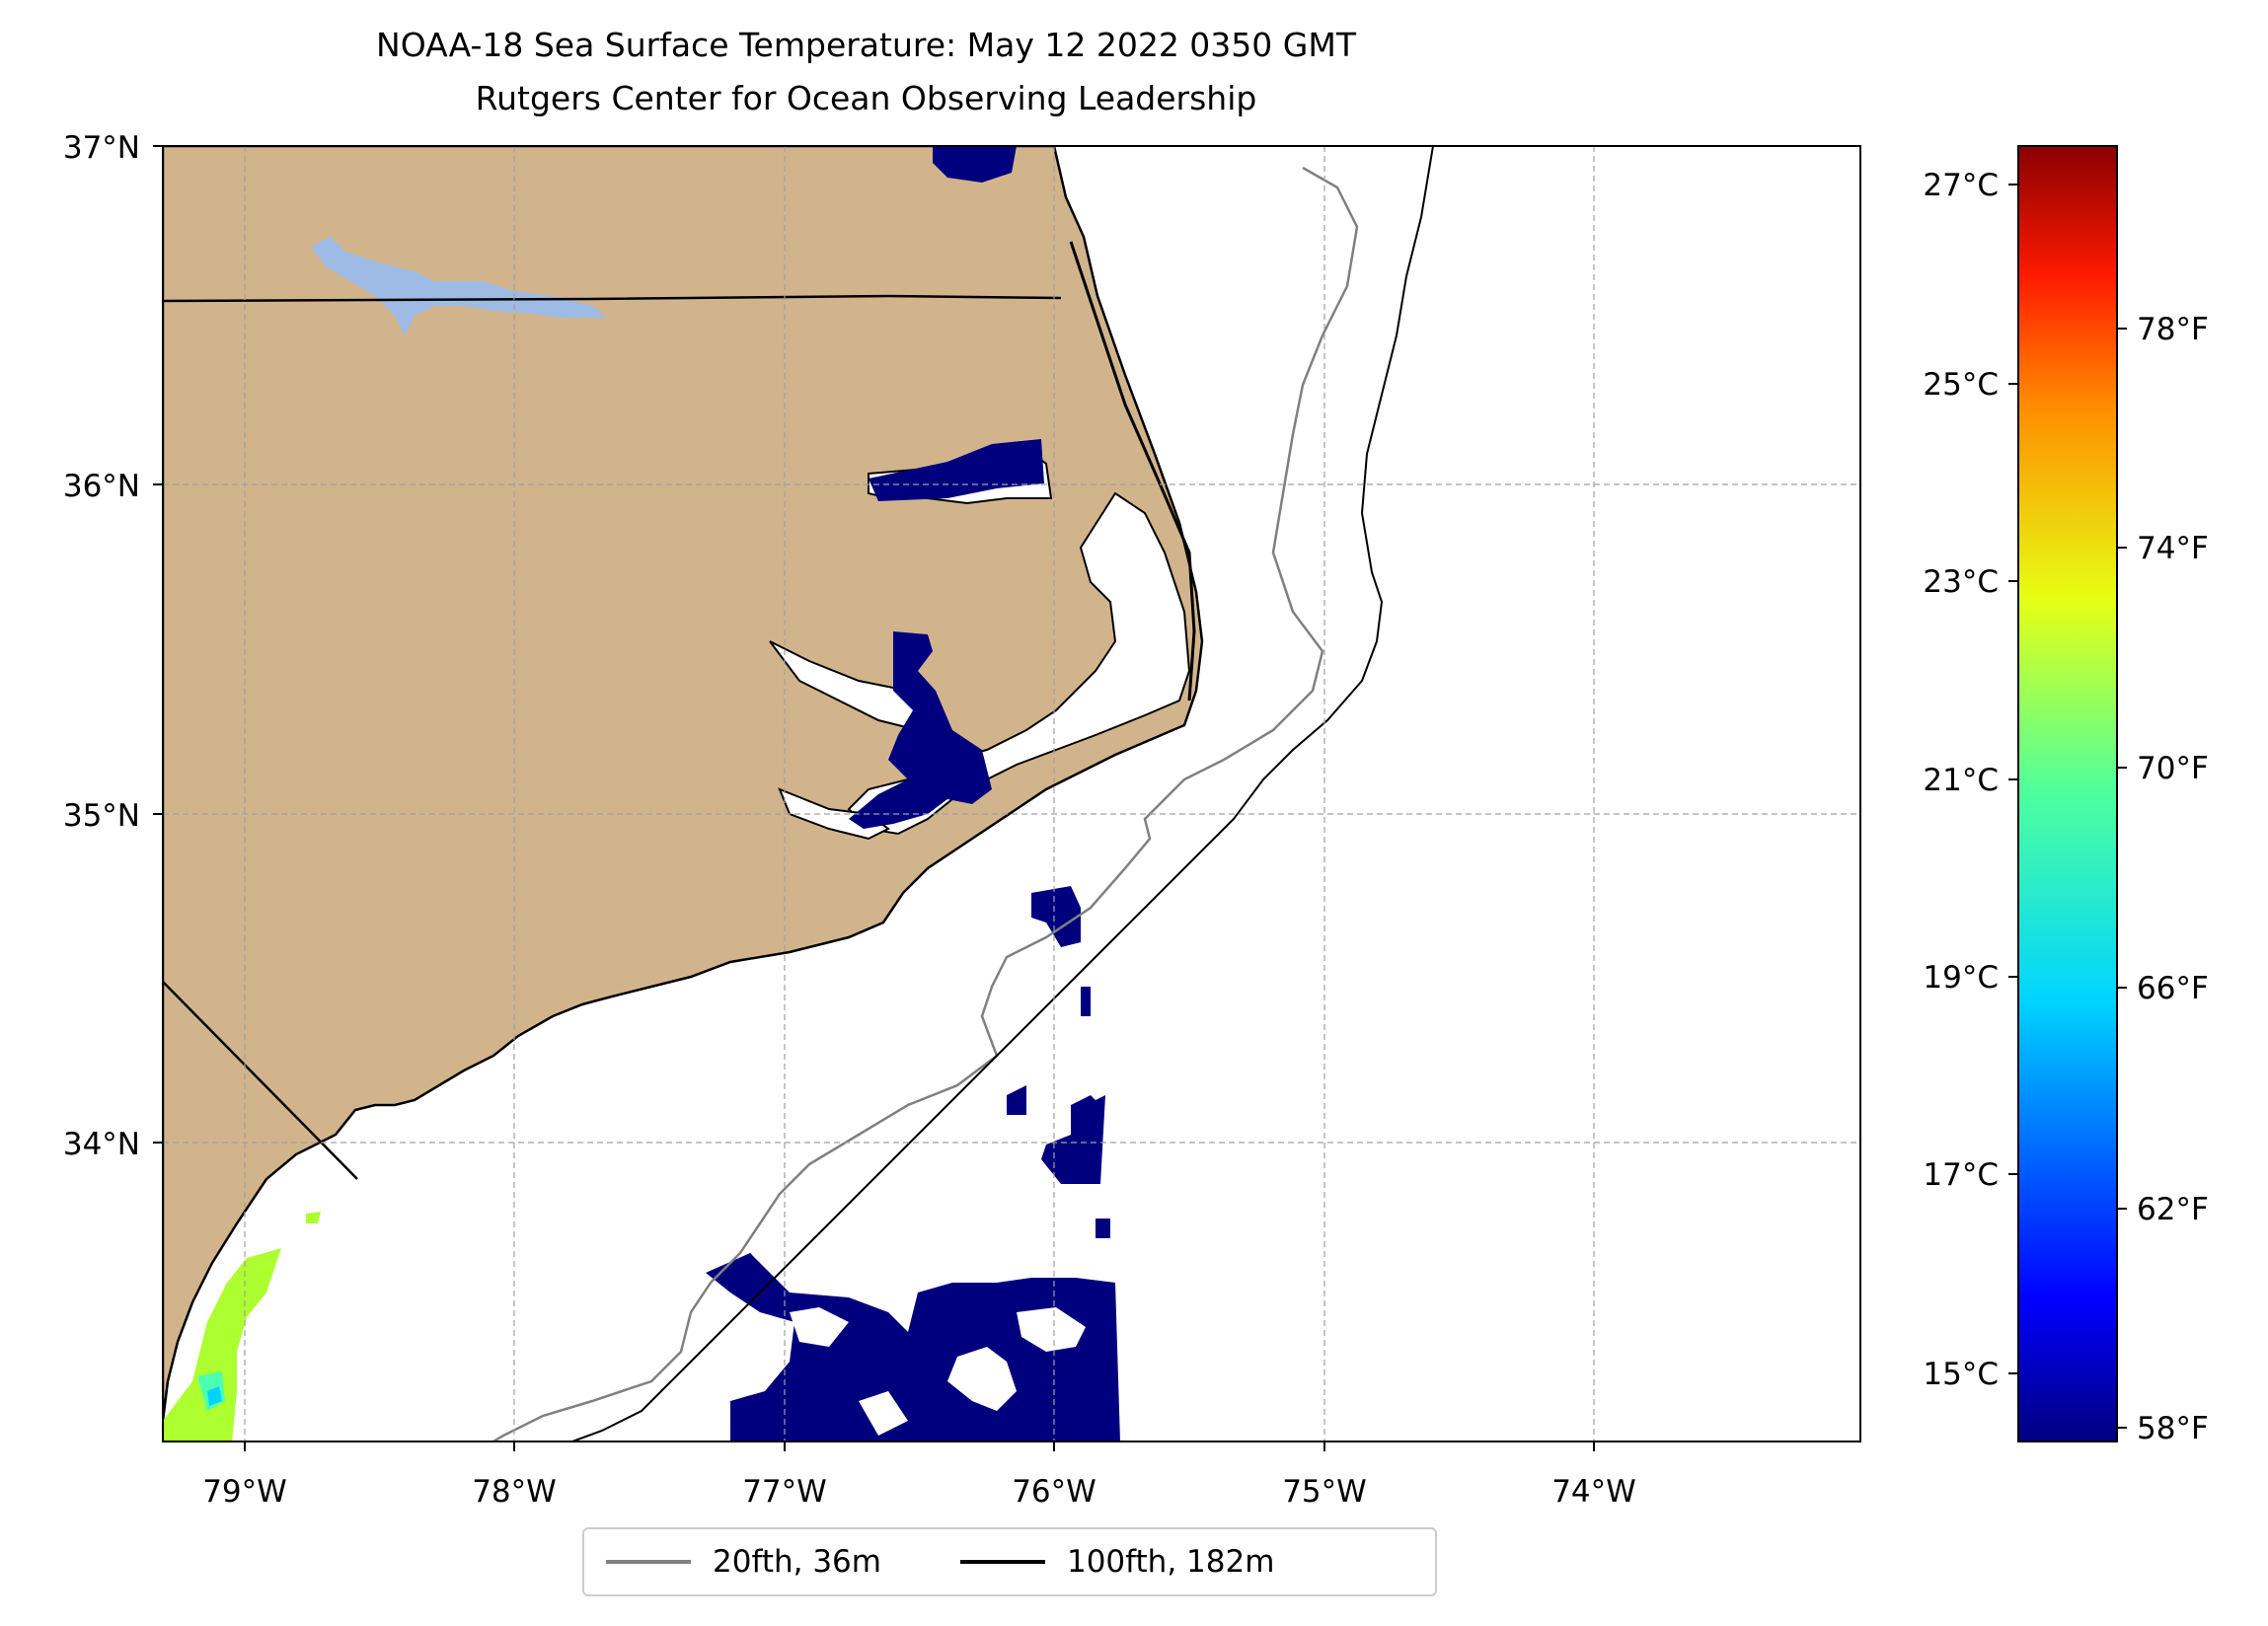  What do you see at coordinates (260, 1080) in the screenshot?
I see `sc-border` at bounding box center [260, 1080].